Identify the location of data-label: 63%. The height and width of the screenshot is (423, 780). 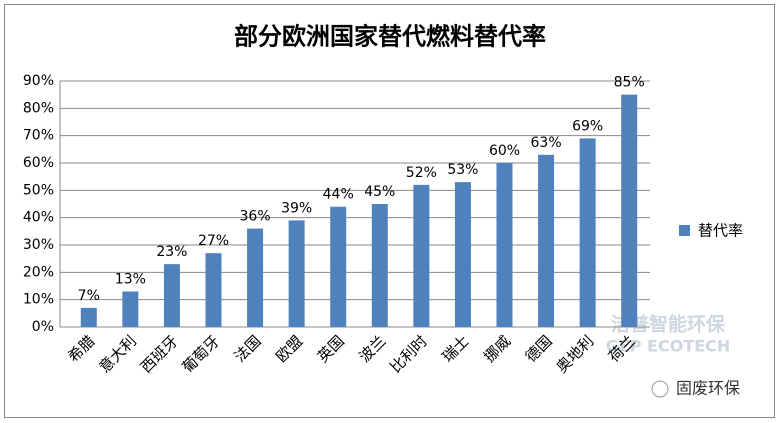
(546, 143).